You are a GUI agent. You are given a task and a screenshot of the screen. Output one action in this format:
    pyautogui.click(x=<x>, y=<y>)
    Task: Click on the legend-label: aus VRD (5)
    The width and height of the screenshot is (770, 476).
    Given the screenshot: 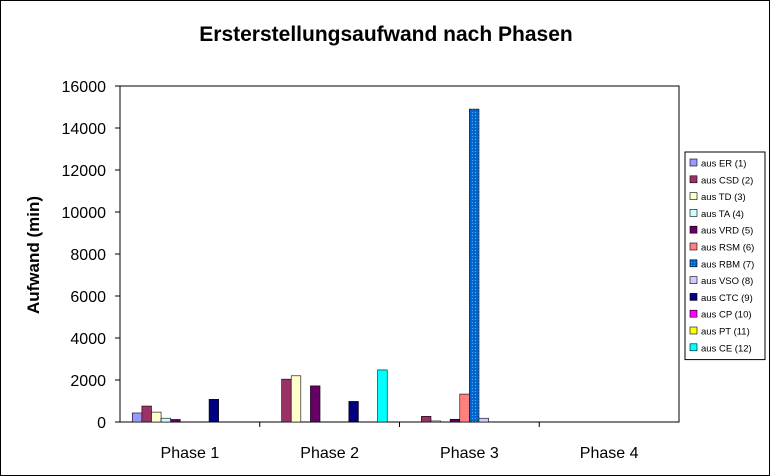 What is the action you would take?
    pyautogui.click(x=727, y=231)
    